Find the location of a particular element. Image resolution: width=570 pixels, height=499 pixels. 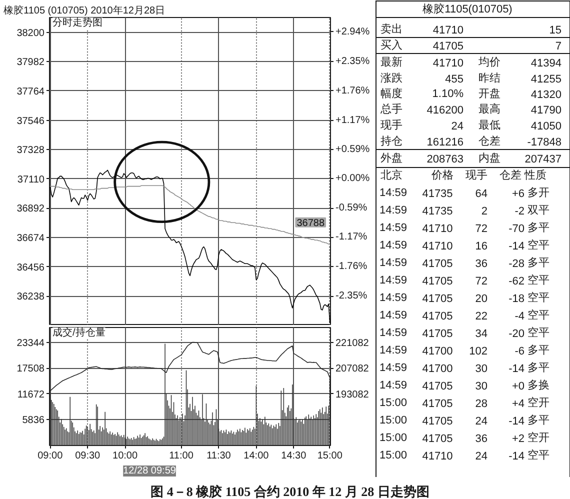

text: 总手 is located at coordinates (391, 109).